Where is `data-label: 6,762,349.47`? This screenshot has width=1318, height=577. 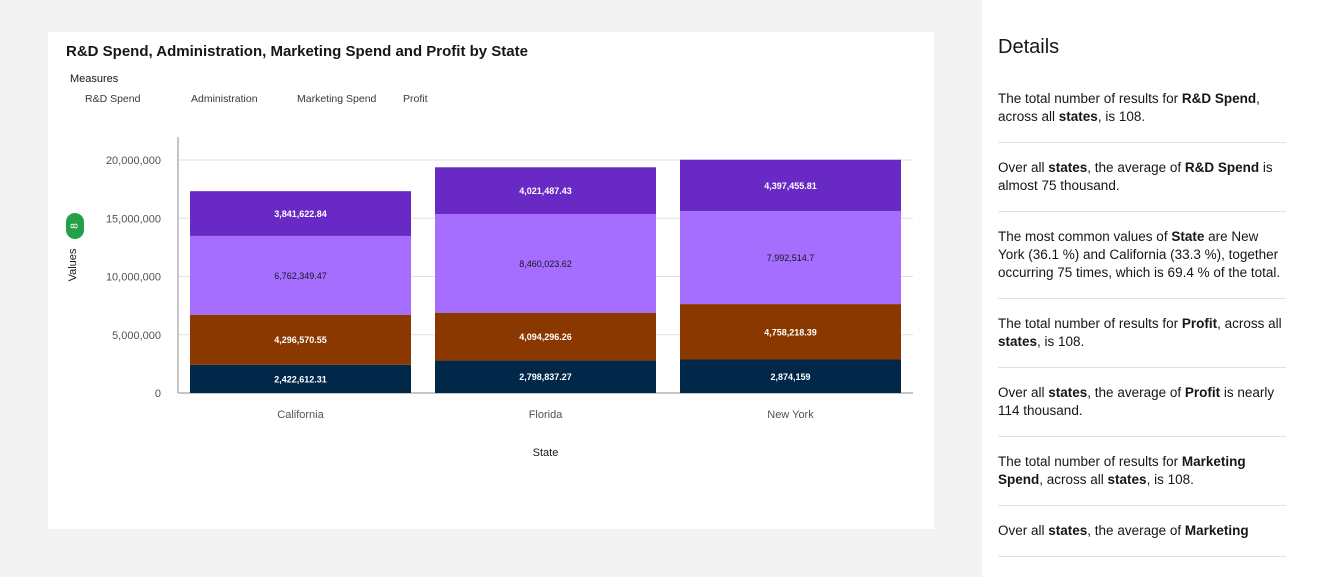
data-label: 6,762,349.47 is located at coordinates (300, 276).